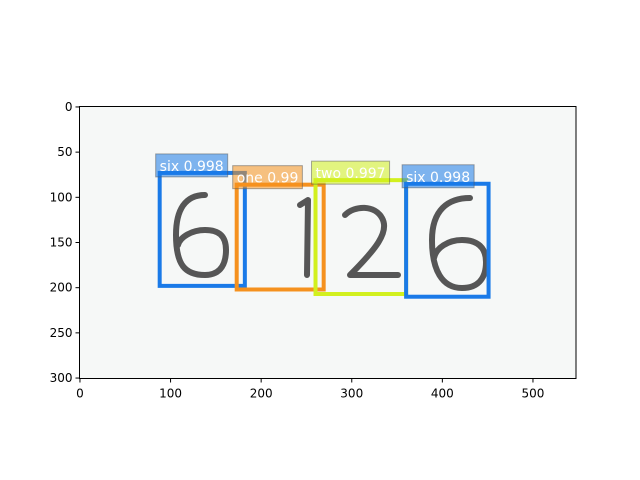  I want to click on x-tick-label: 400, so click(442, 394).